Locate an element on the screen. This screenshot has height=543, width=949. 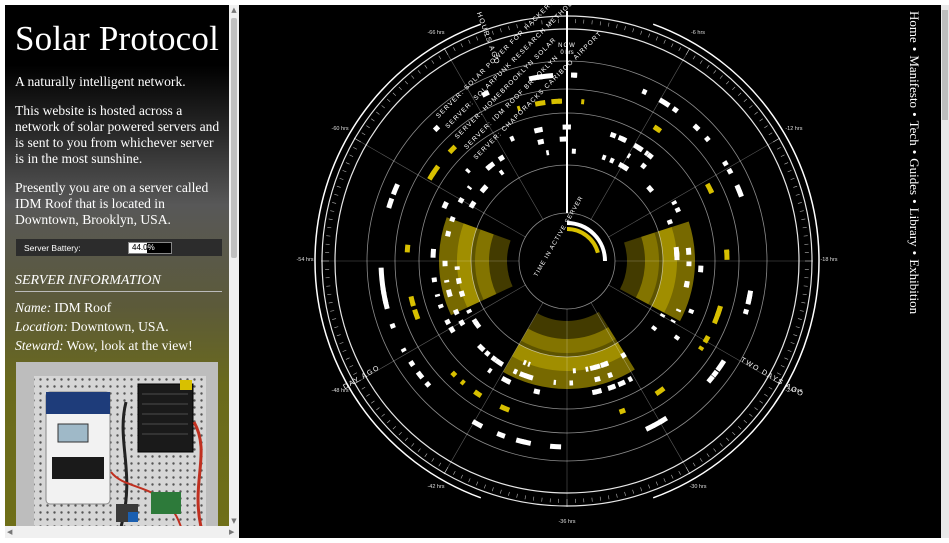
hour-label: -12 hrs is located at coordinates (793, 129).